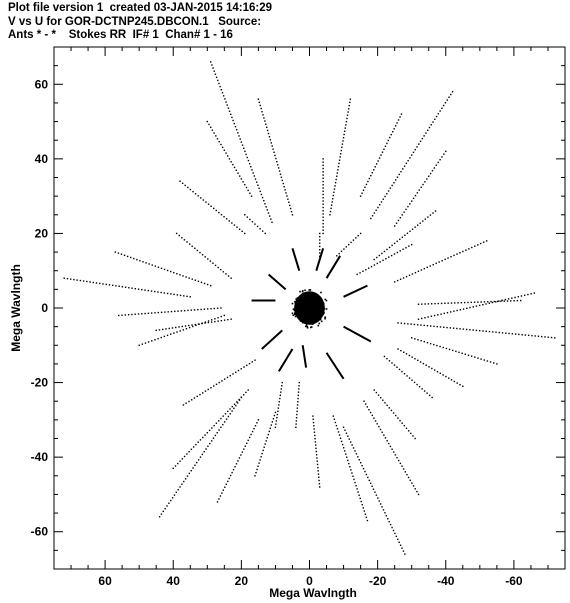 This screenshot has height=603, width=570. Describe the element at coordinates (42, 159) in the screenshot. I see `y-tick-label: 40` at that location.